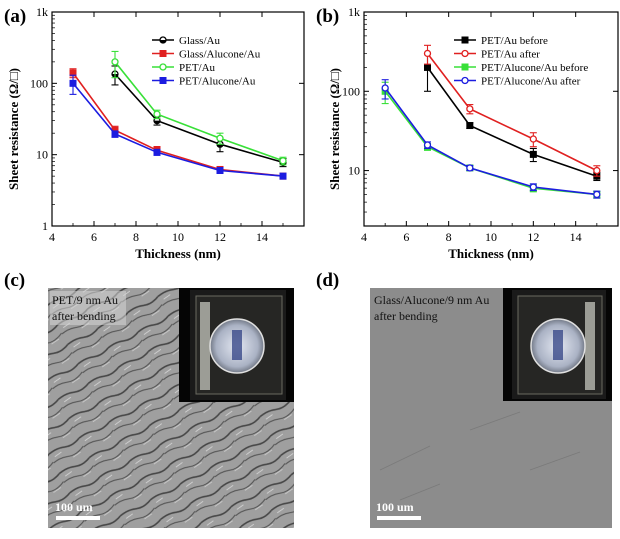 The height and width of the screenshot is (539, 620). What do you see at coordinates (534, 68) in the screenshot?
I see `legend-label: PET/Alucone/Au before` at bounding box center [534, 68].